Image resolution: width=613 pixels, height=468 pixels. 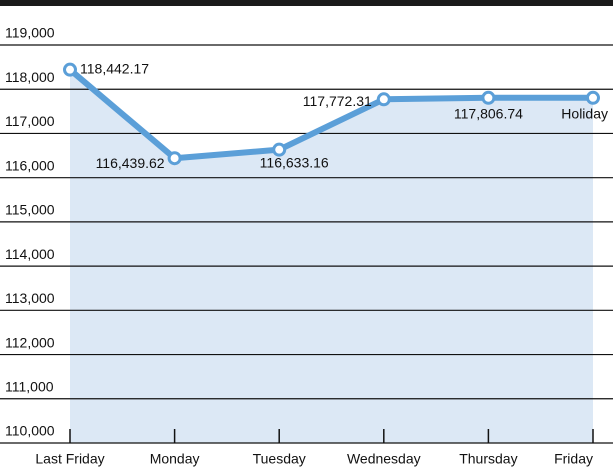 I want to click on y-tick-label: 111,000, so click(x=29, y=386).